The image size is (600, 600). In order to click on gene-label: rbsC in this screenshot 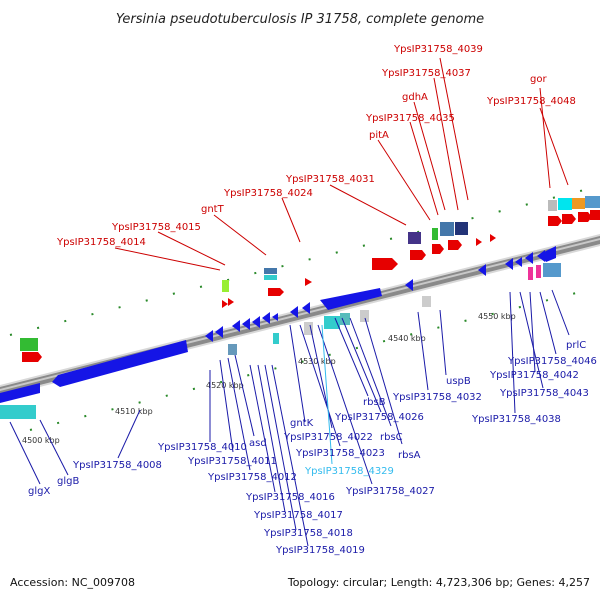, I will do `click(391, 437)`.